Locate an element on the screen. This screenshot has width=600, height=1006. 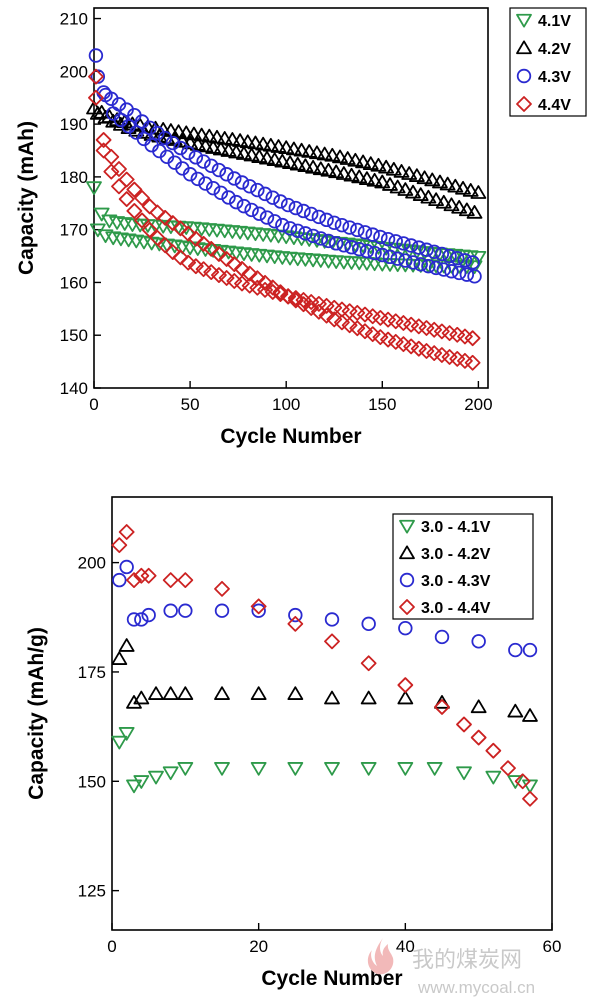
y-tick-label: 125 is located at coordinates (92, 891).